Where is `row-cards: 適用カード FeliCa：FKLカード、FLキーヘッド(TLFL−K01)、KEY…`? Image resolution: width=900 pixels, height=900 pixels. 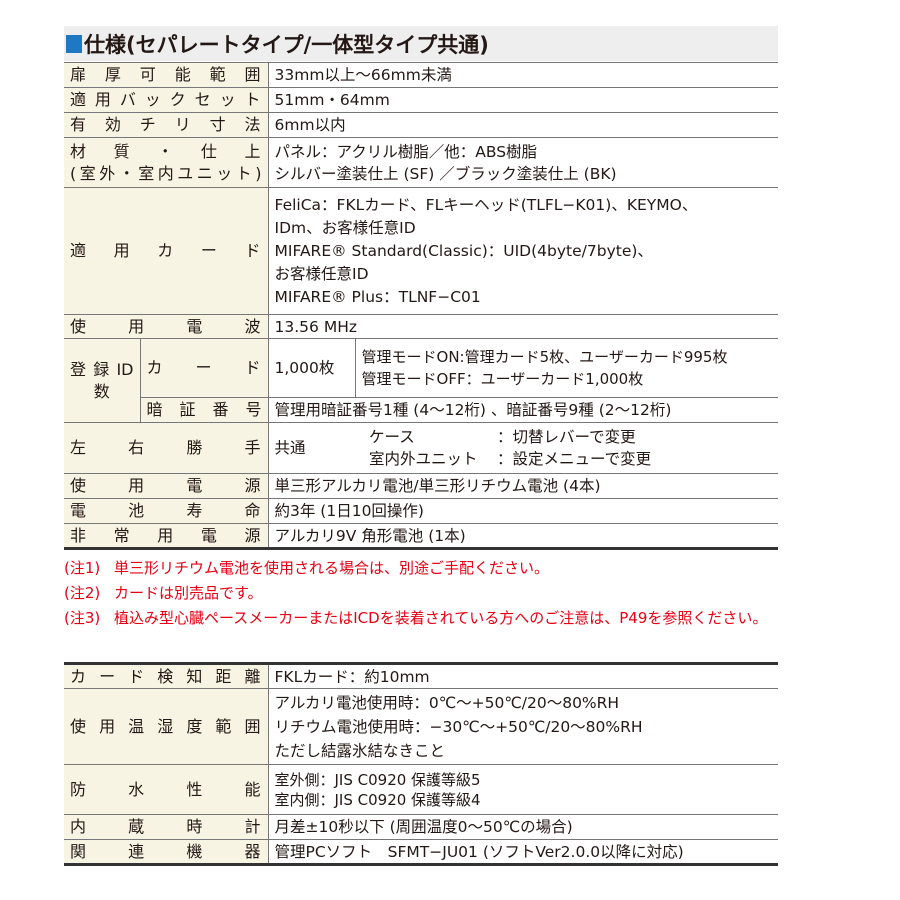
row-cards: 適用カード FeliCa：FKLカード、FLキーヘッド(TLFL−K01)、KEY… is located at coordinates (421, 251).